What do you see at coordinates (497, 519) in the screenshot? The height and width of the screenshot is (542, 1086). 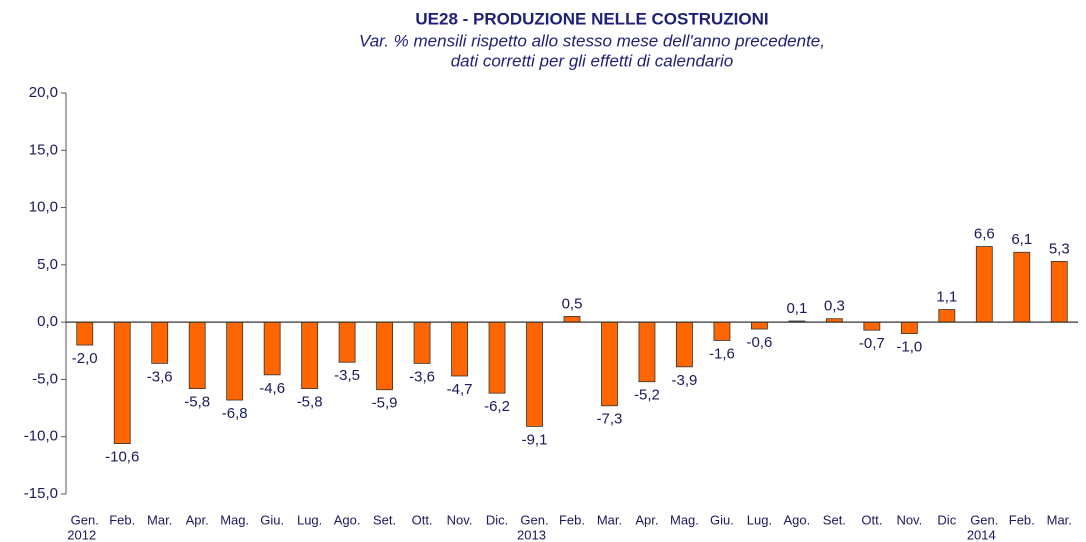 I see `x-tick-label: Dic.` at bounding box center [497, 519].